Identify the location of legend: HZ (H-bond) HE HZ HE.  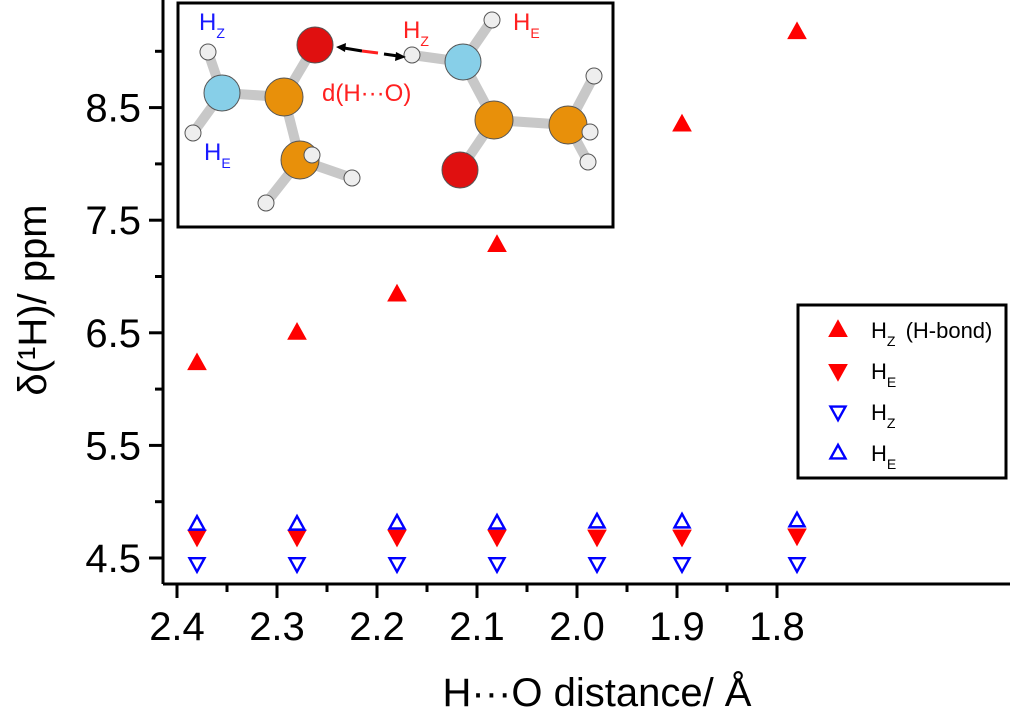
(902, 391).